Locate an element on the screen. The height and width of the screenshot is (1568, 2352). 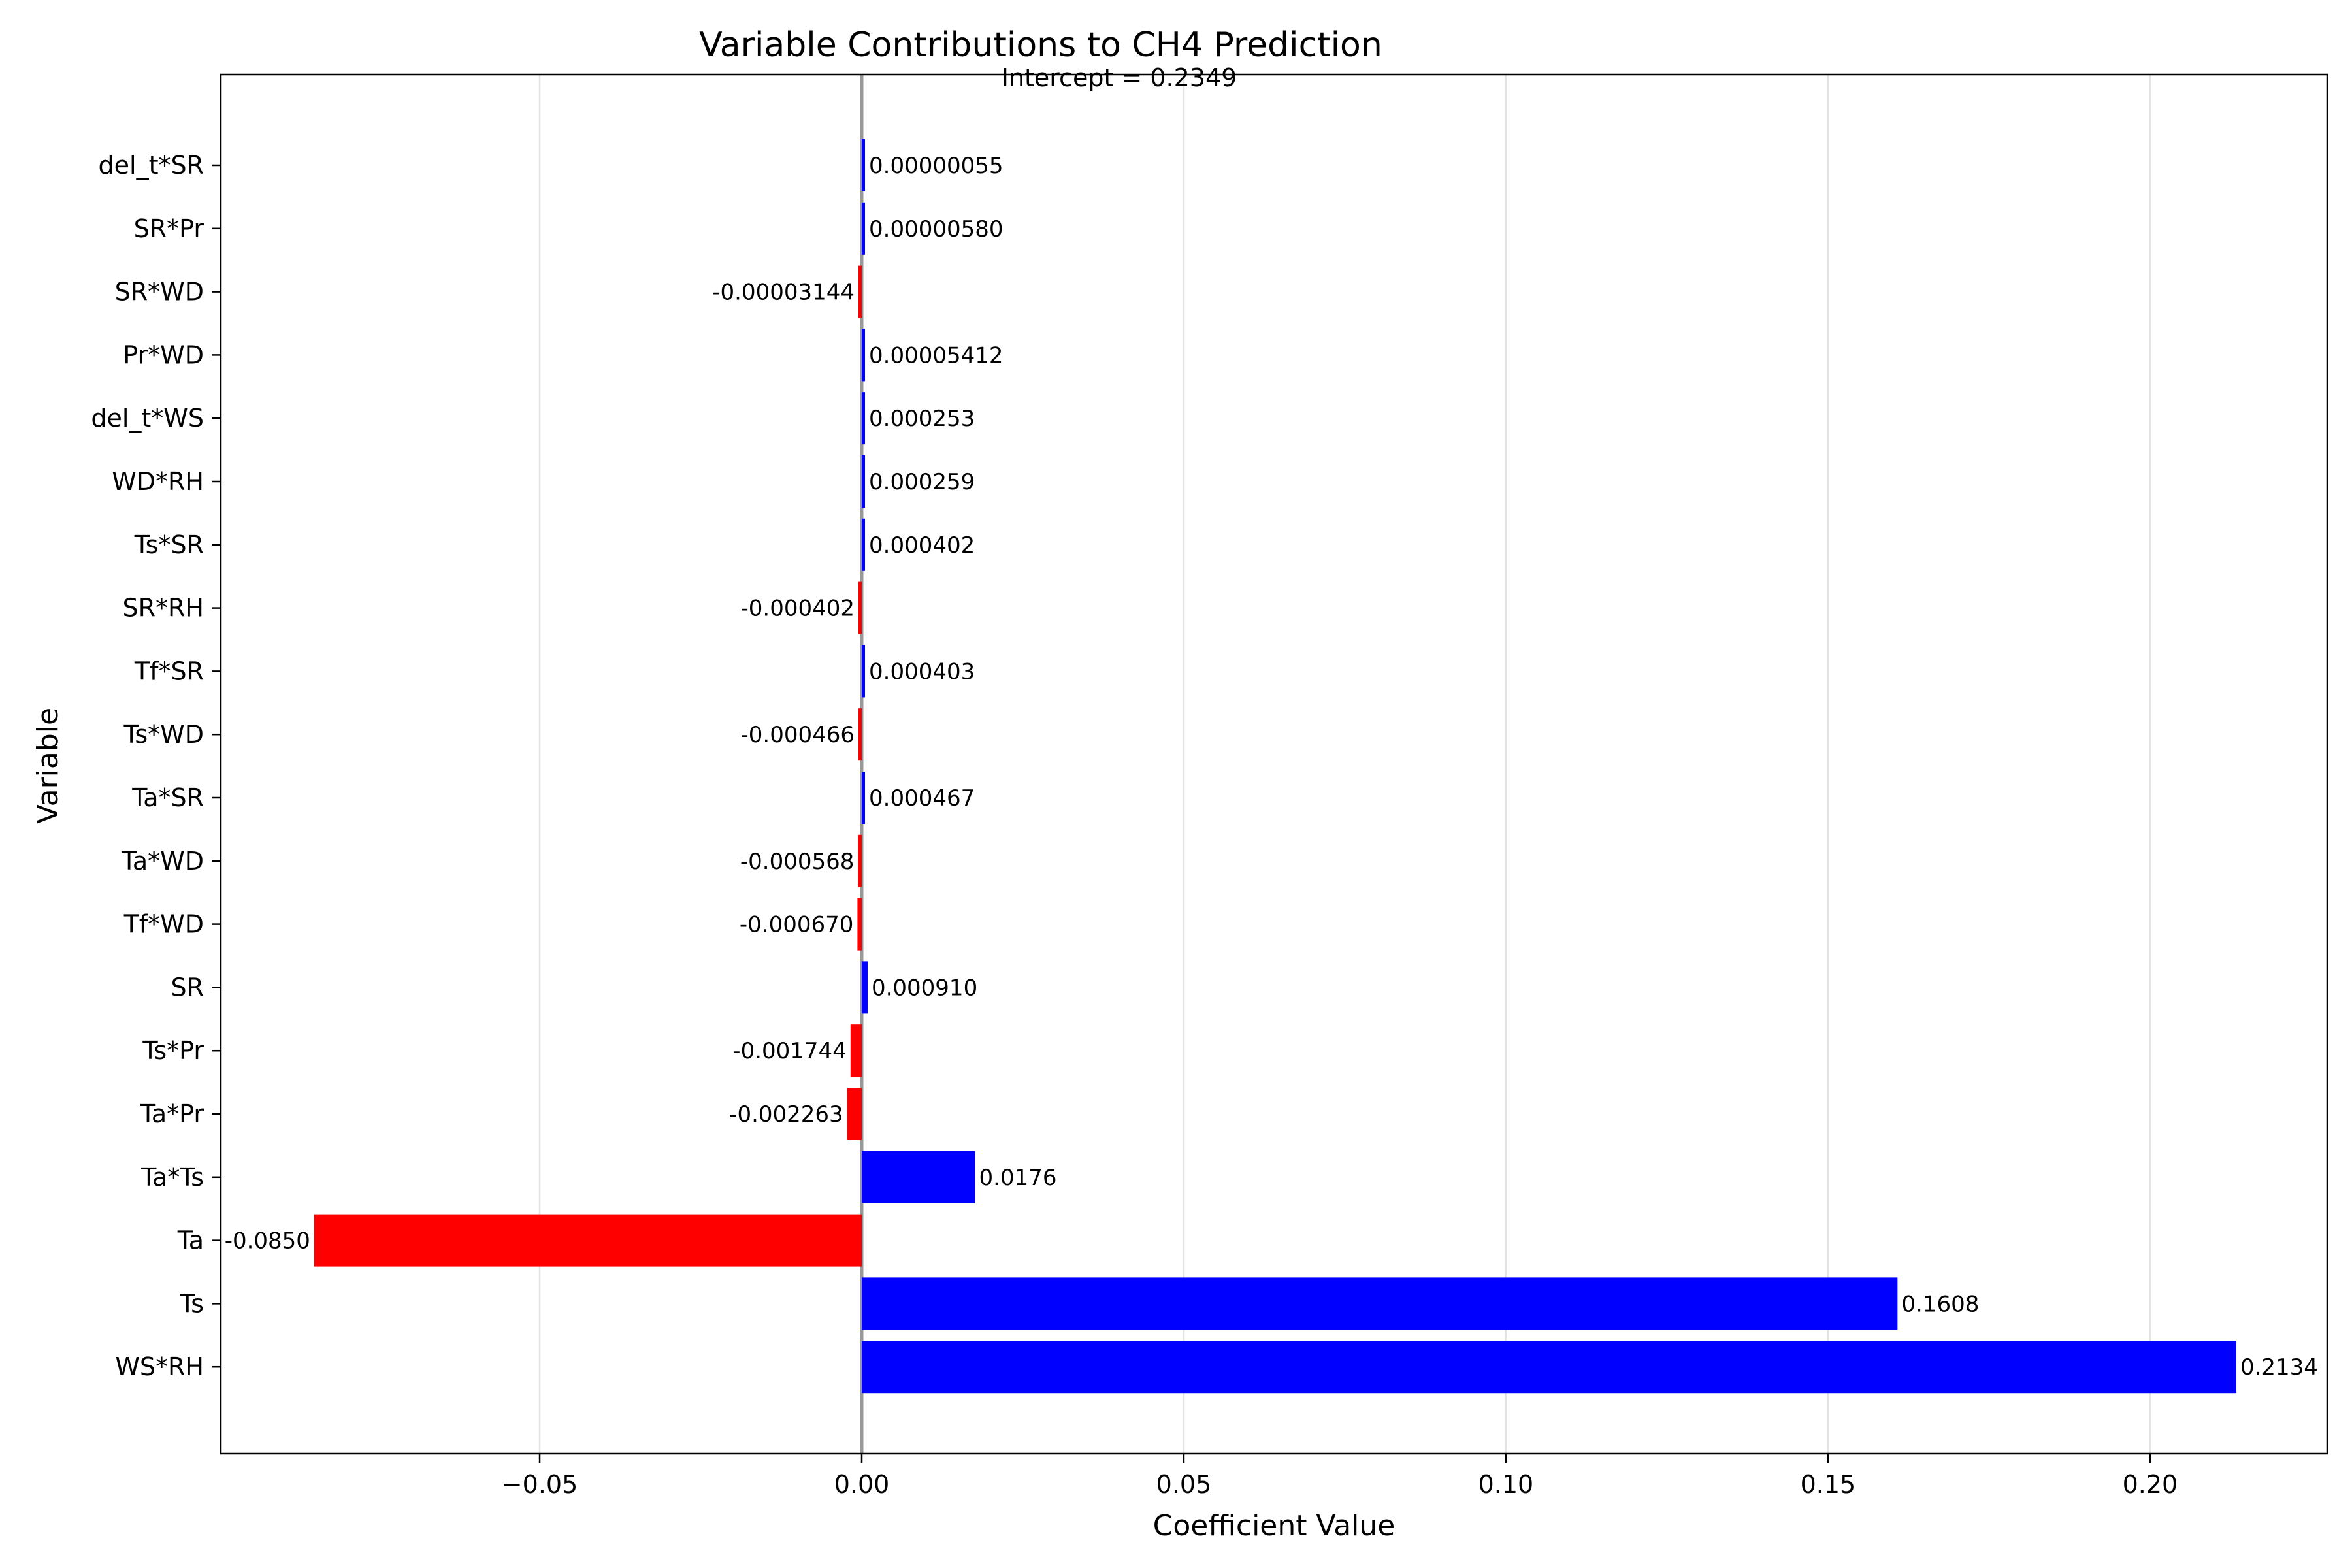
data-label: 0.000253 is located at coordinates (922, 419).